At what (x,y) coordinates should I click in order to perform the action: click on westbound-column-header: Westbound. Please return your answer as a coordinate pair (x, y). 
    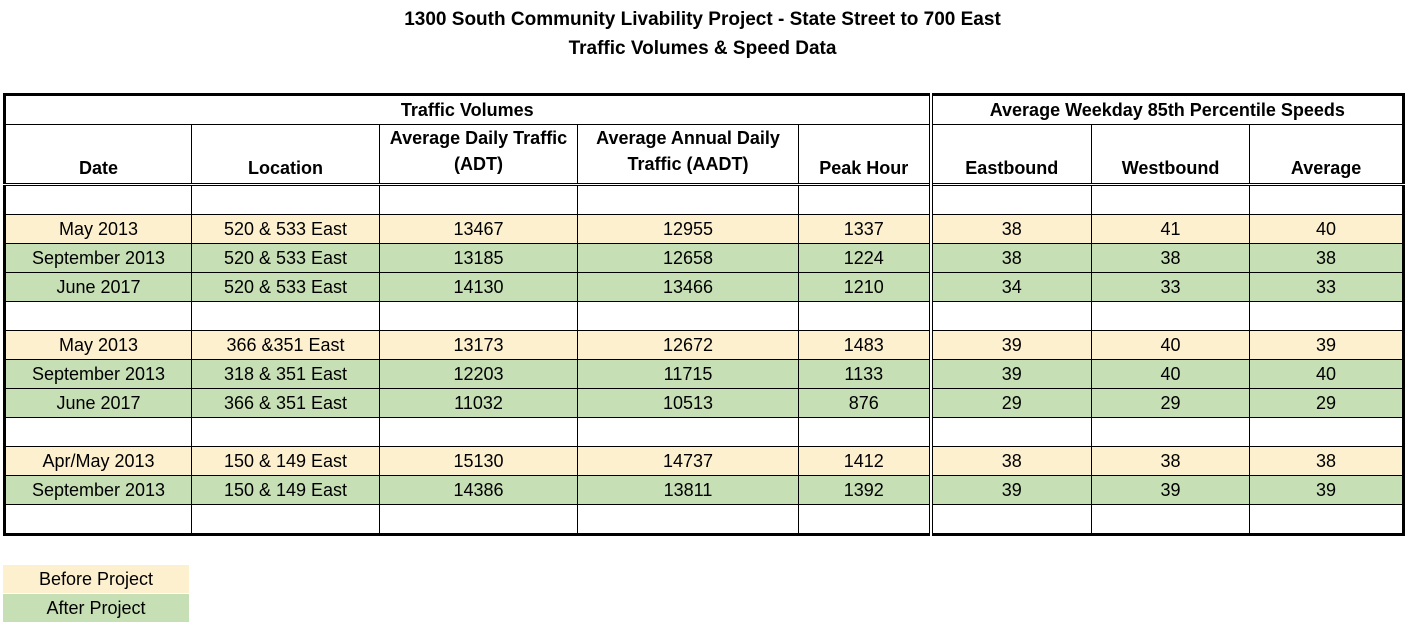
    Looking at the image, I should click on (1171, 155).